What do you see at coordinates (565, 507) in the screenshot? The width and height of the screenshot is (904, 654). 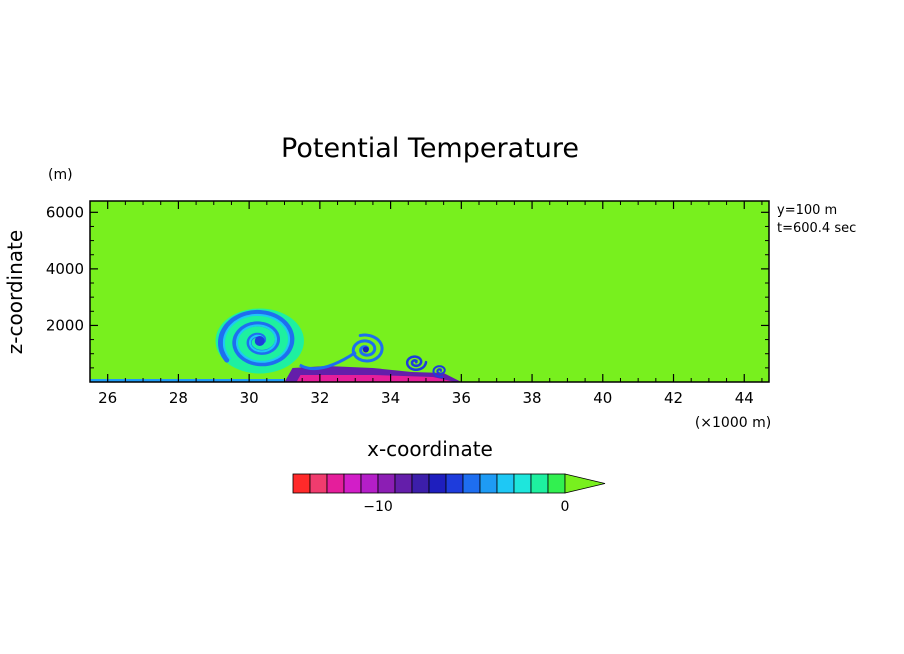 I see `colorbar-label: 0` at bounding box center [565, 507].